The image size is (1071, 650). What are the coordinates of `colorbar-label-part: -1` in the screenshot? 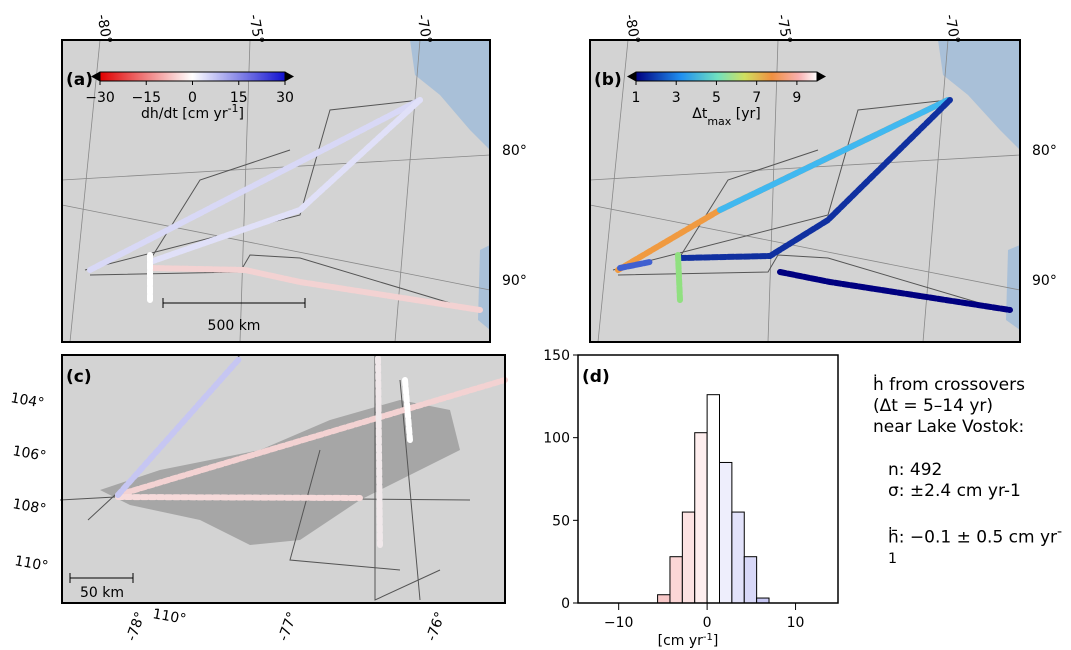 It's located at (233, 108).